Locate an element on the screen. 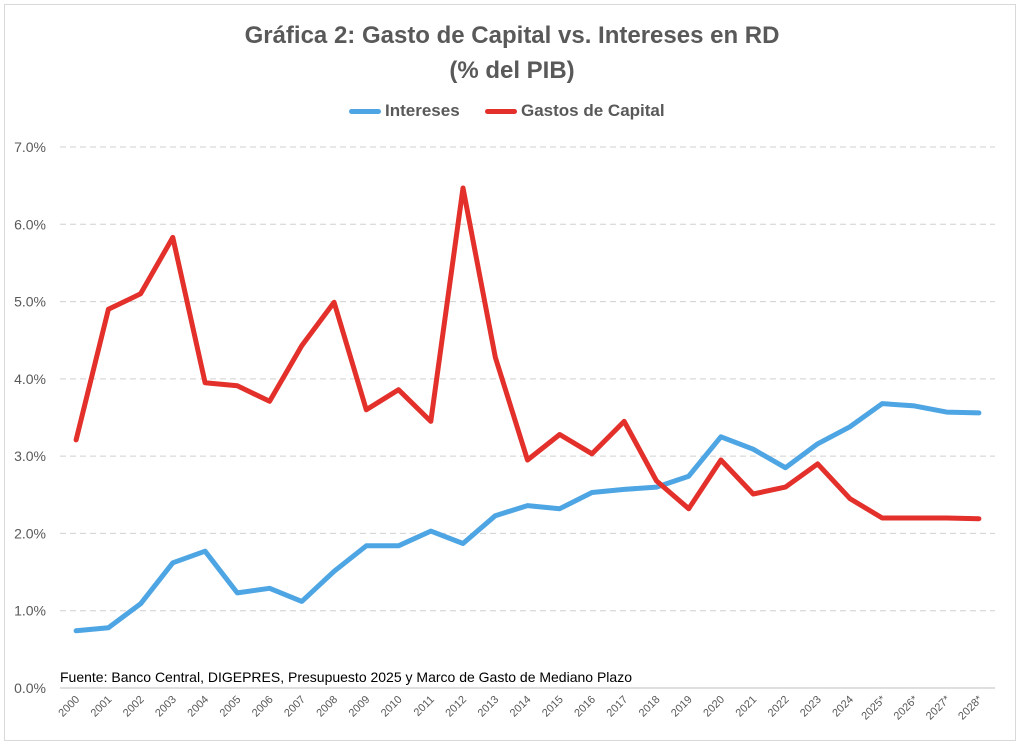  x-tick-label: 2008 is located at coordinates (327, 707).